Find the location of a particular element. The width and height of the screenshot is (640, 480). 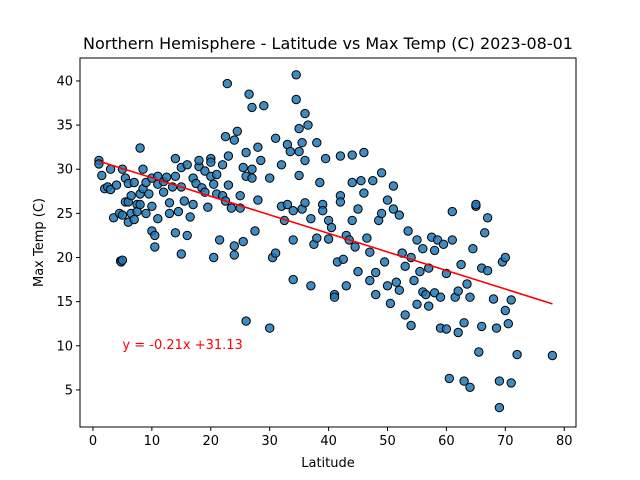

x-tick-label: 70 is located at coordinates (505, 441).